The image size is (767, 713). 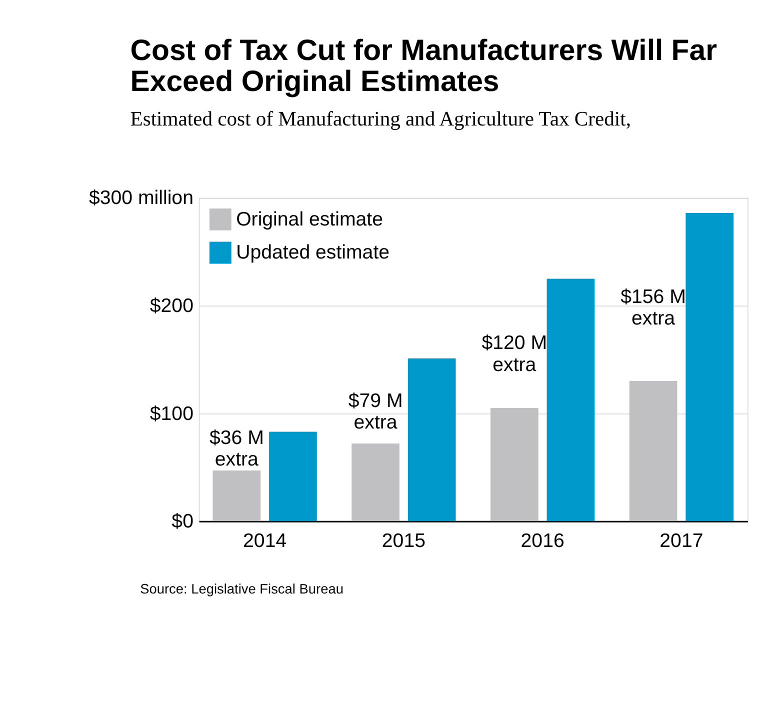 What do you see at coordinates (265, 541) in the screenshot?
I see `x-tick-label: 2014` at bounding box center [265, 541].